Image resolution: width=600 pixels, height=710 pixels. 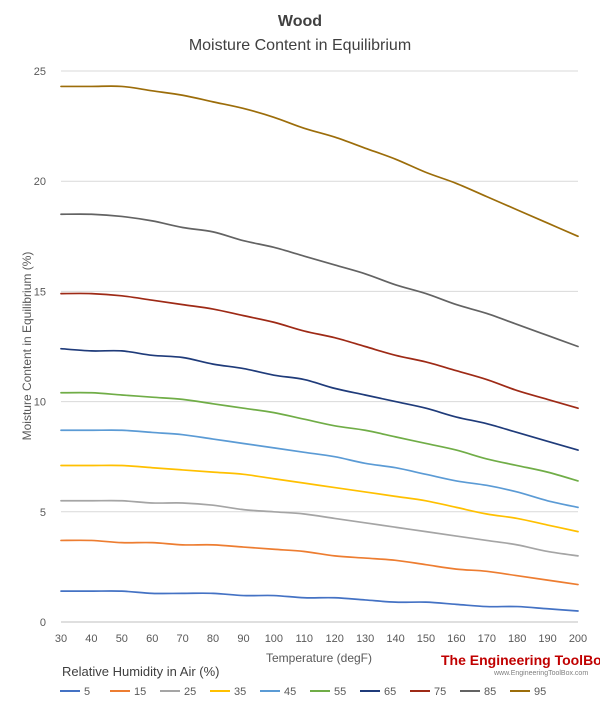 I want to click on x-tick-label-130: 130, so click(x=365, y=639).